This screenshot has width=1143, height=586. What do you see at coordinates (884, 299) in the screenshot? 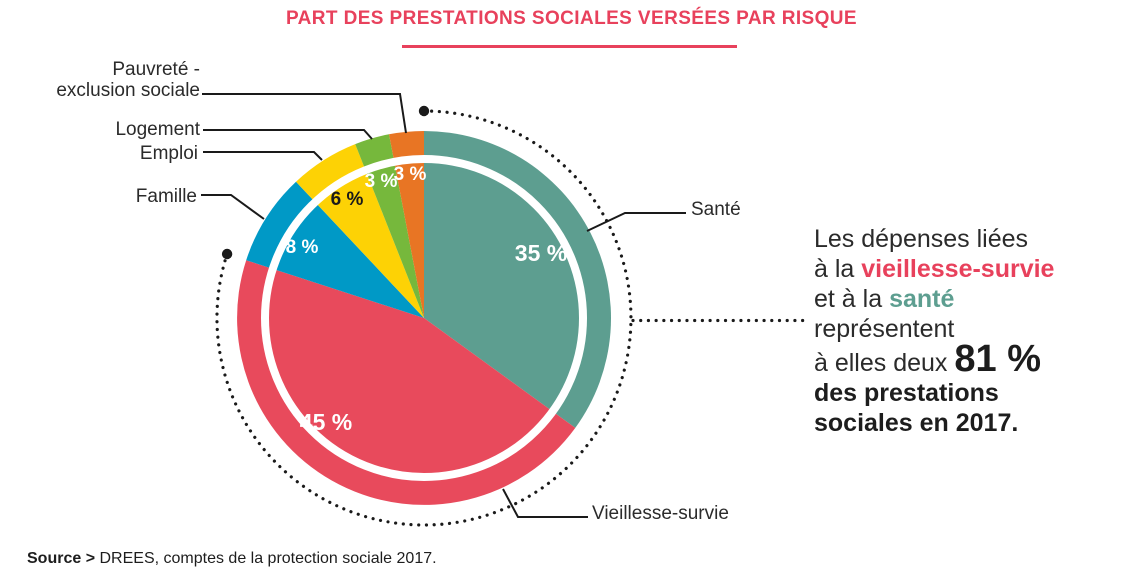
I see `annotation-line3: et à la santé` at bounding box center [884, 299].